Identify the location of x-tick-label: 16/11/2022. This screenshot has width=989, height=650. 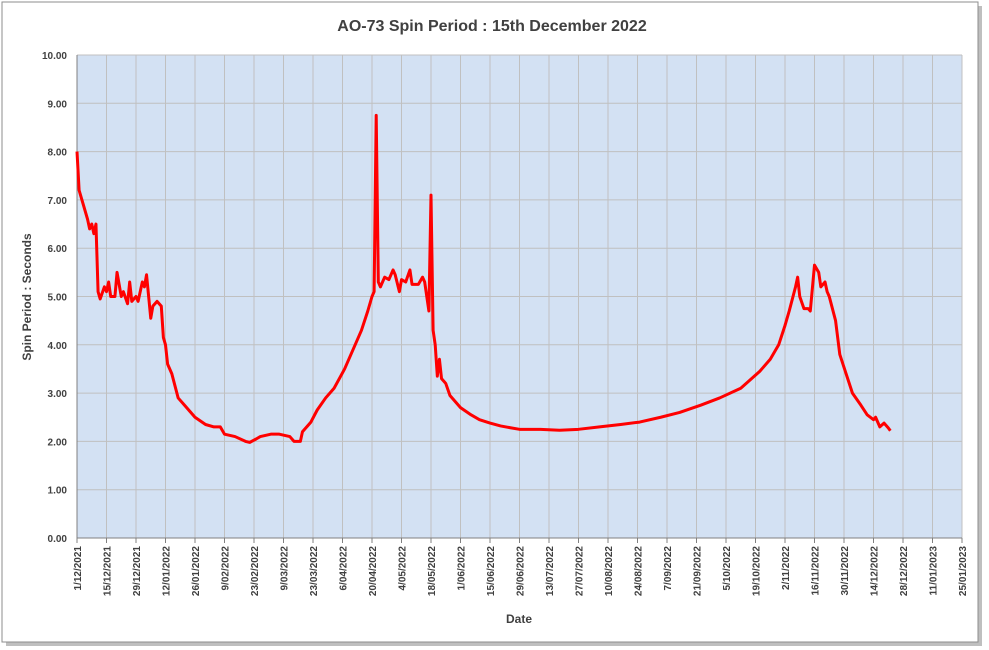
(816, 571).